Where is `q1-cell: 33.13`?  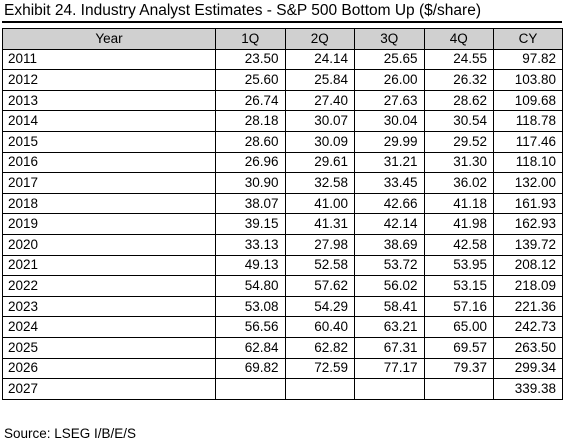
q1-cell: 33.13 is located at coordinates (250, 244).